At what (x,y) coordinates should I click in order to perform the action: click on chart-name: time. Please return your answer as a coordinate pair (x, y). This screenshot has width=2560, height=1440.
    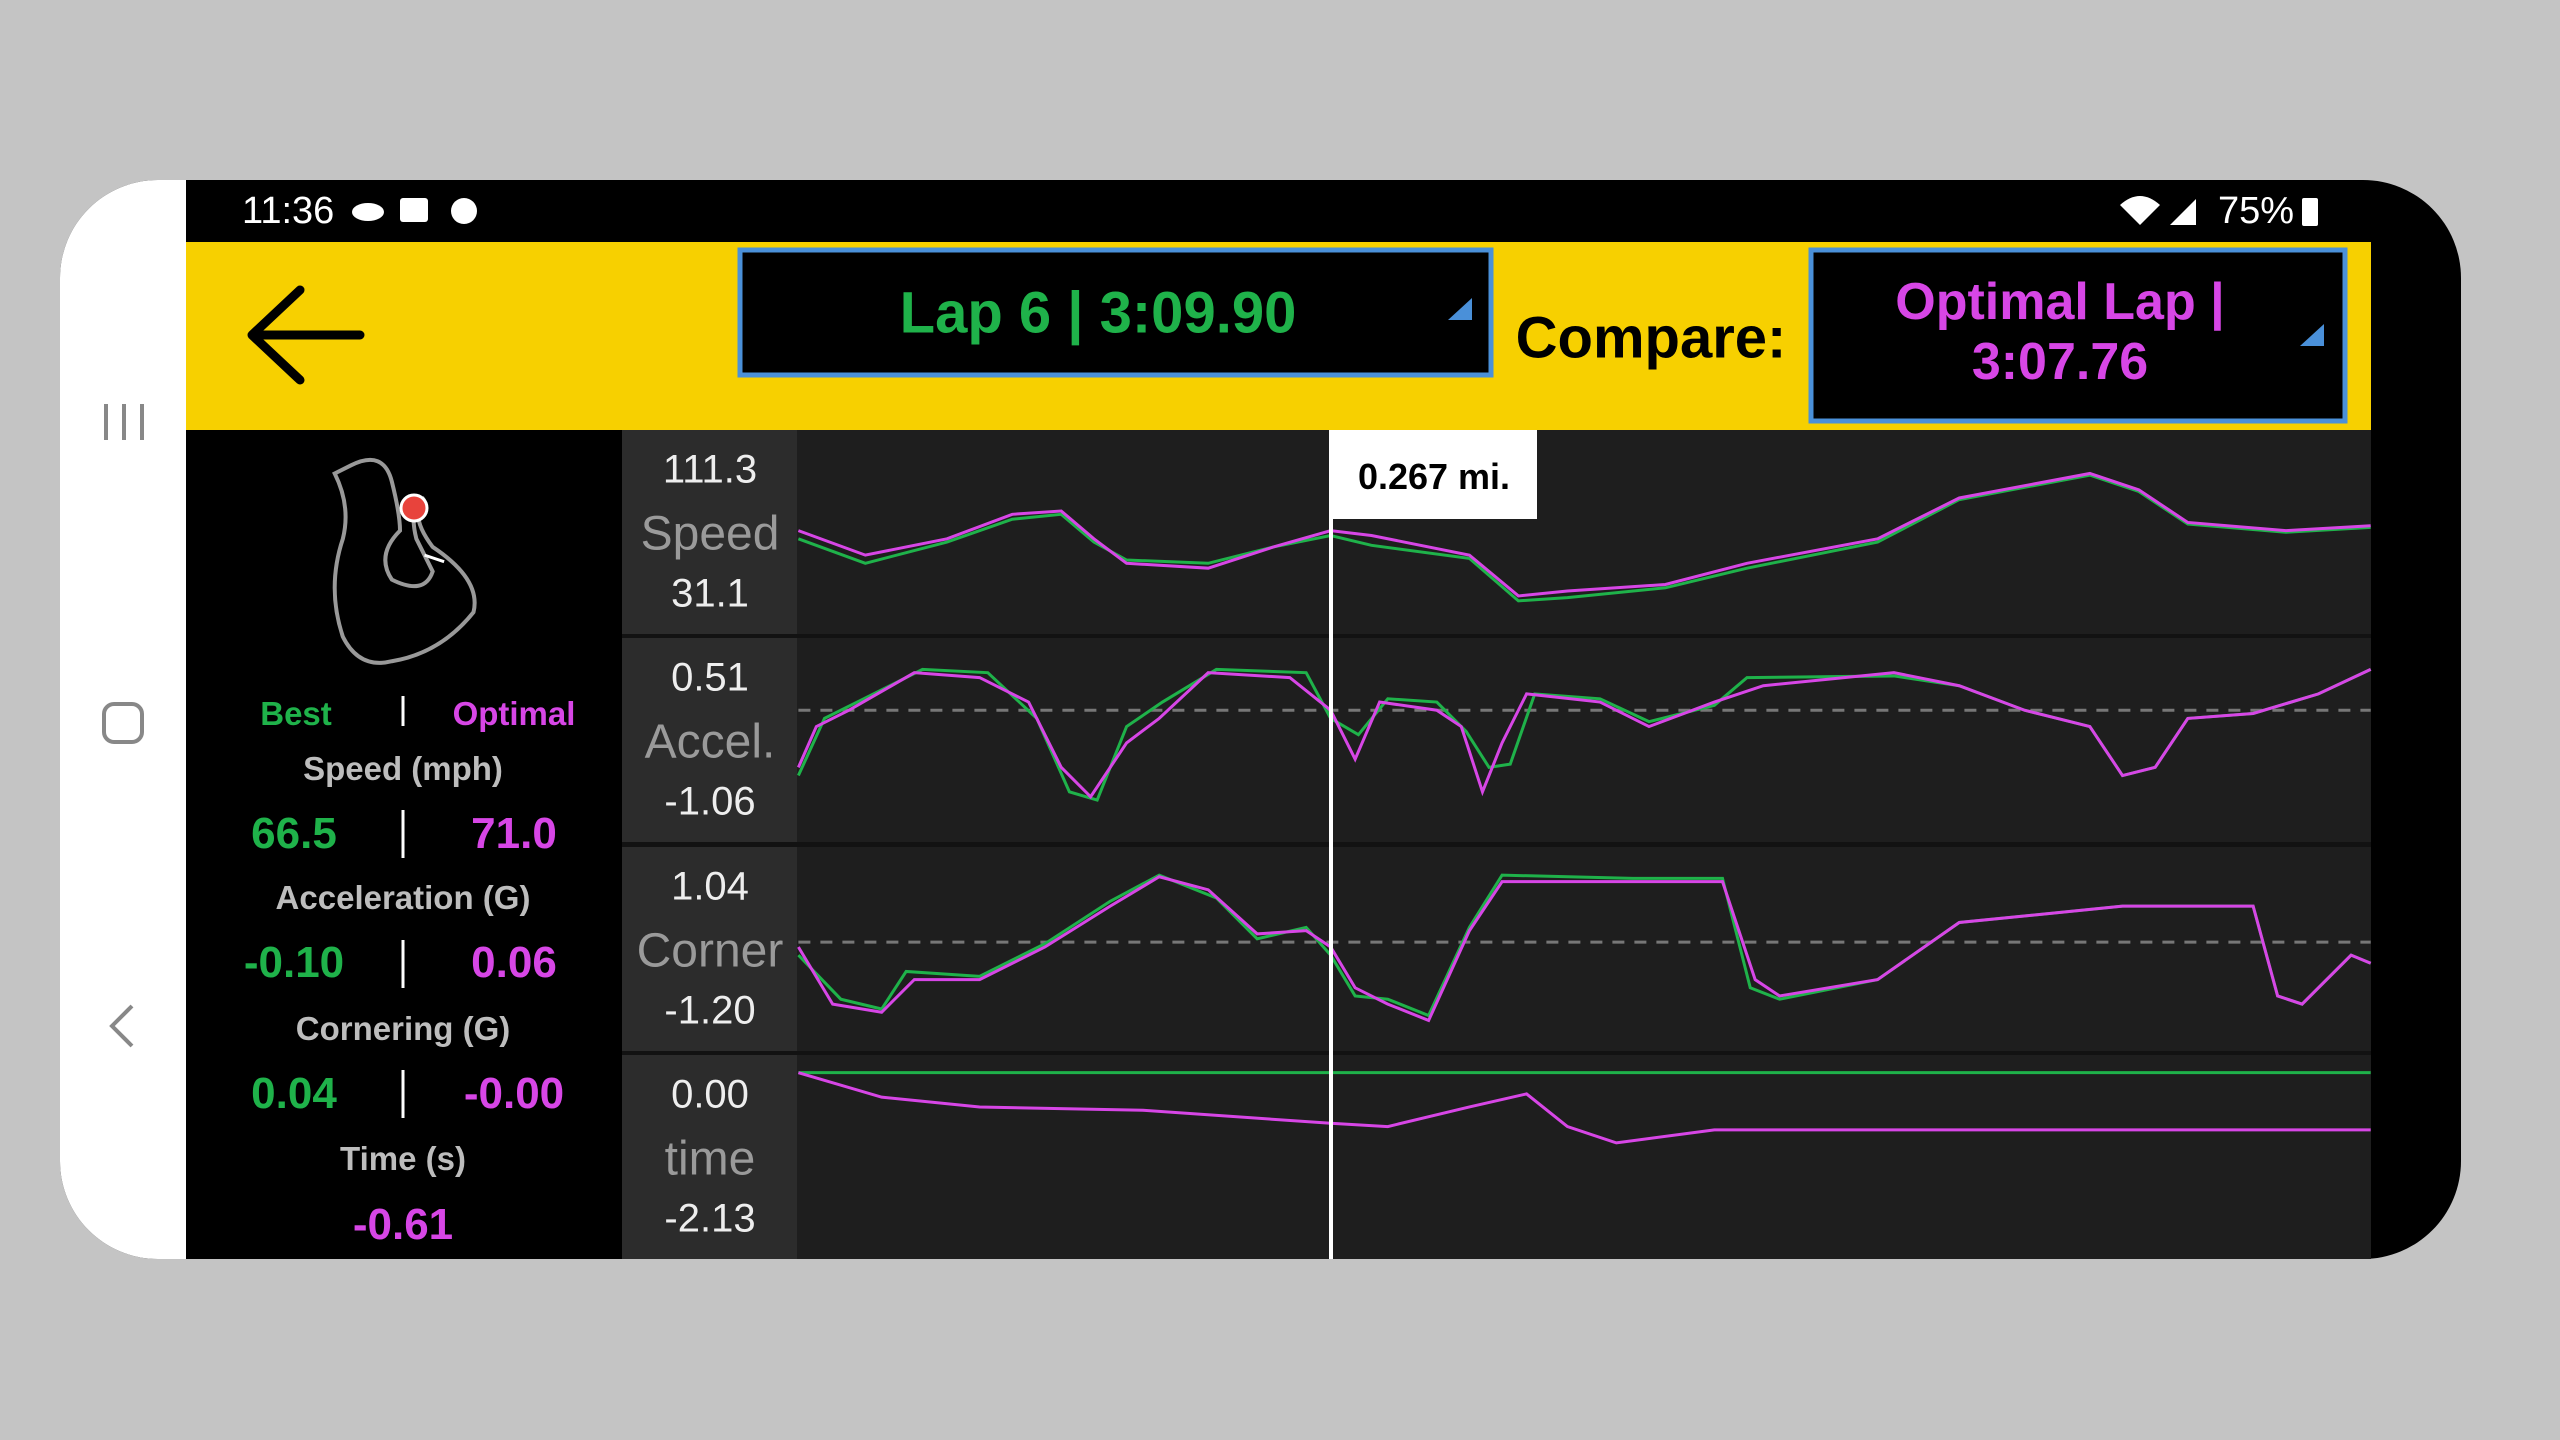
    Looking at the image, I should click on (710, 1159).